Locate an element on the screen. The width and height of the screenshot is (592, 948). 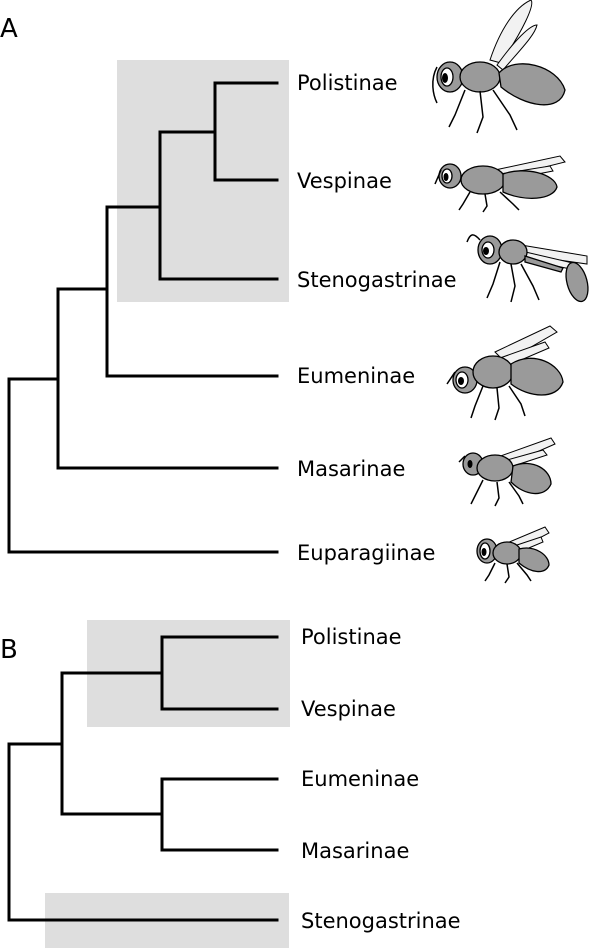
taxon-label-b-vespinae: Vespinae is located at coordinates (348, 709).